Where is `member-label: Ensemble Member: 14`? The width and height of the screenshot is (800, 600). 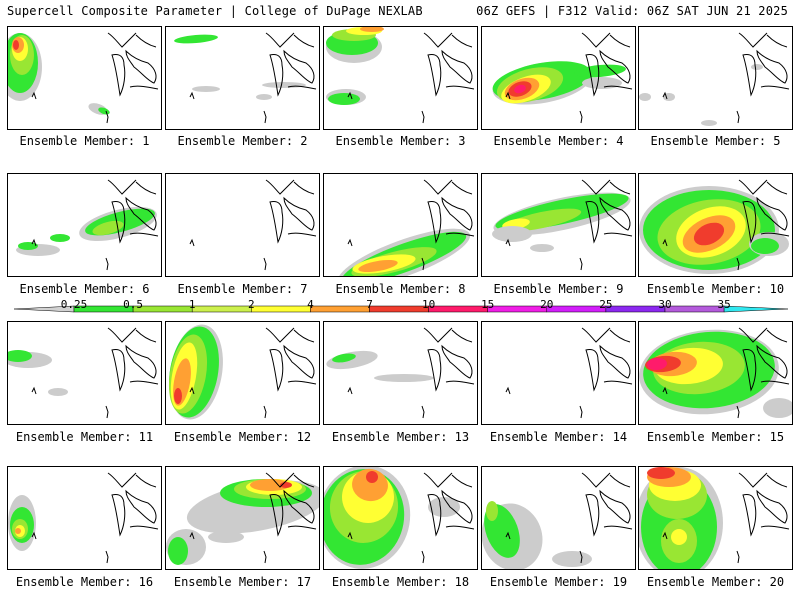
member-label: Ensemble Member: 14 is located at coordinates (558, 437).